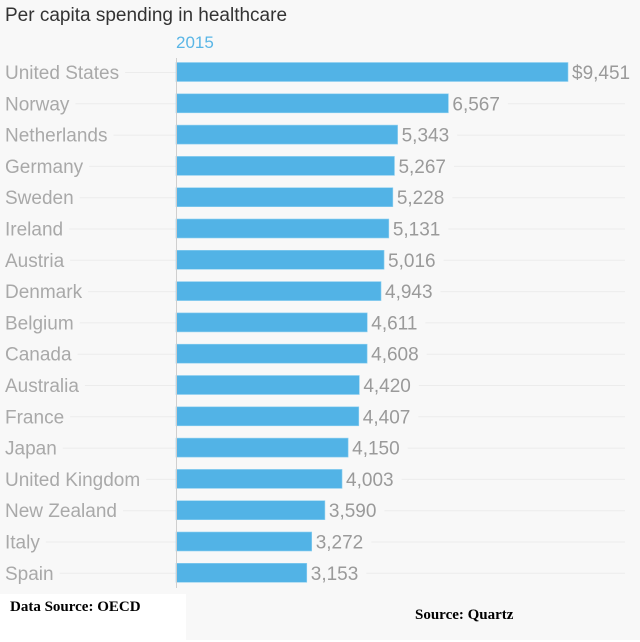 The width and height of the screenshot is (640, 642). What do you see at coordinates (370, 480) in the screenshot?
I see `value-label: 4,003` at bounding box center [370, 480].